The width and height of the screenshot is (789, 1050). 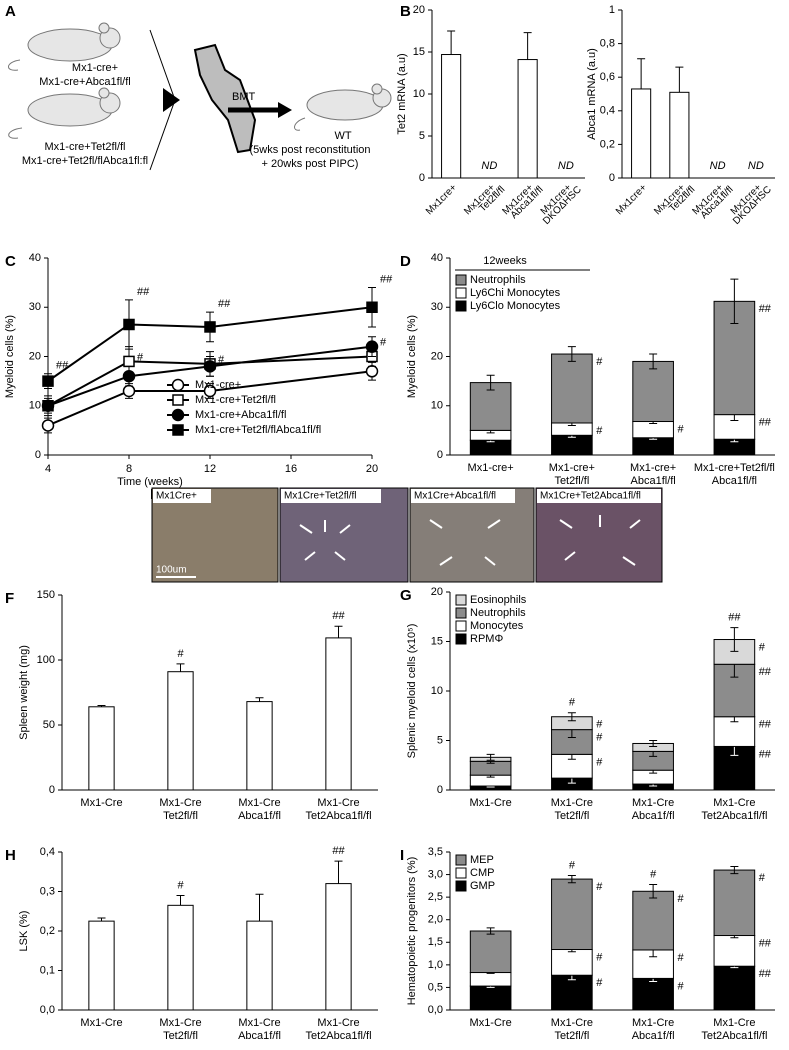 What do you see at coordinates (171, 570) in the screenshot?
I see `scale-bar-label: 100um` at bounding box center [171, 570].